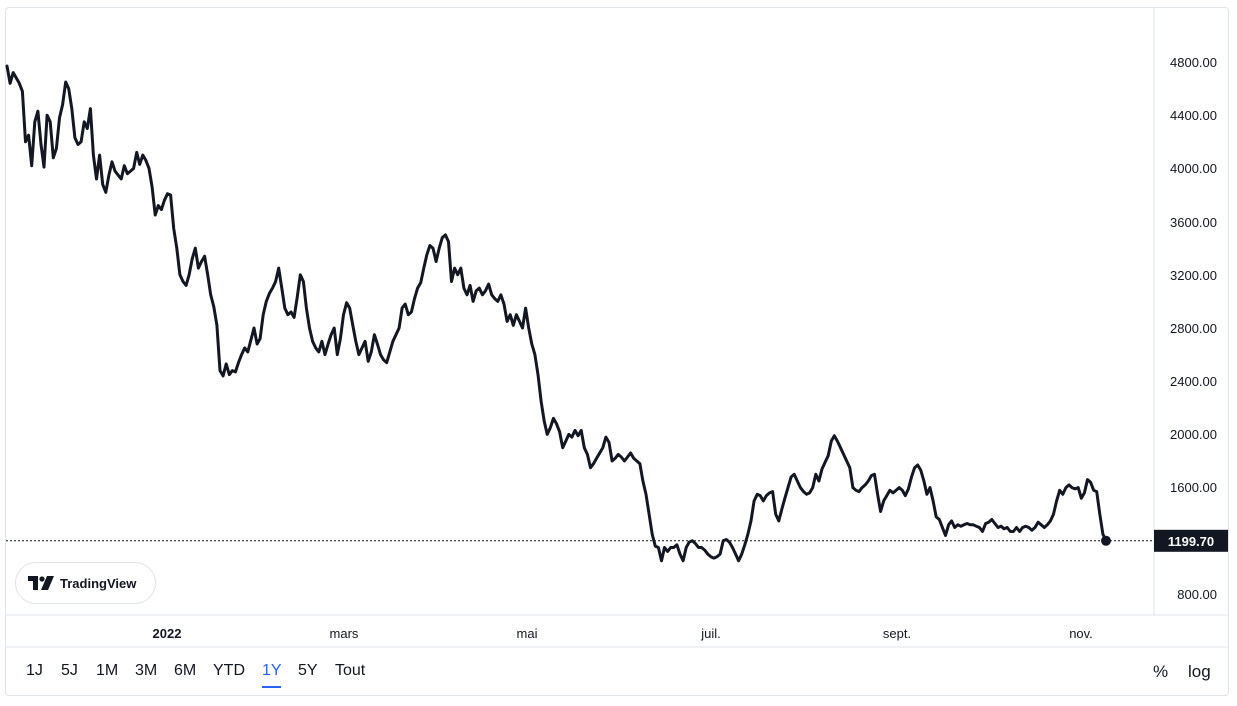 The height and width of the screenshot is (706, 1237). What do you see at coordinates (41, 583) in the screenshot?
I see `tradingview-logo-icon` at bounding box center [41, 583].